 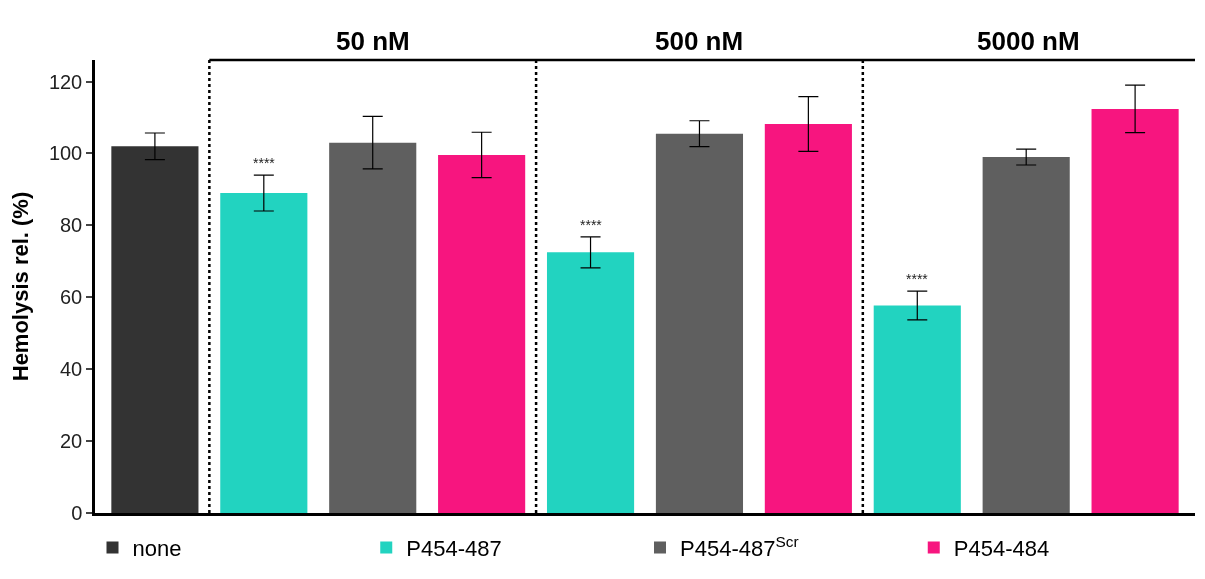 What do you see at coordinates (373, 41) in the screenshot?
I see `text: 50 nM` at bounding box center [373, 41].